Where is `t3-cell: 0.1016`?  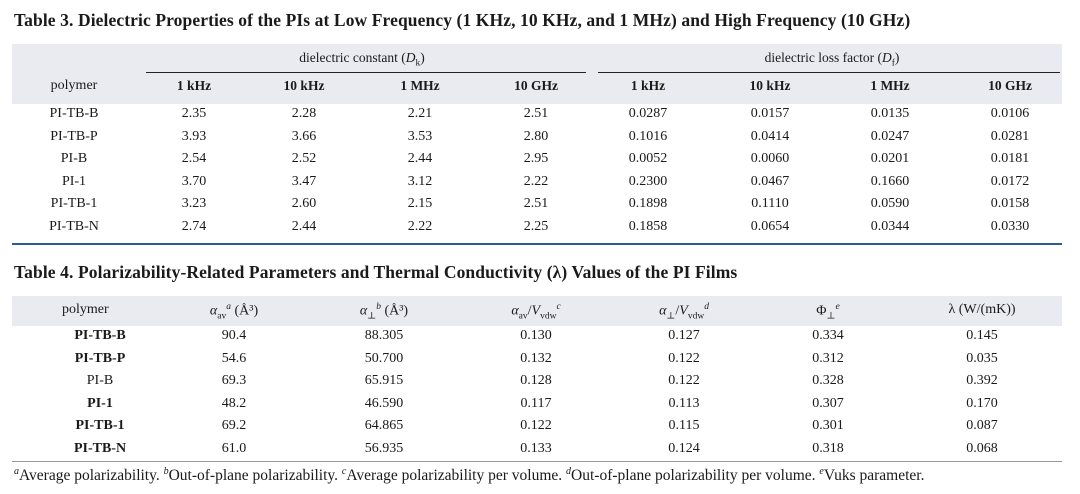 t3-cell: 0.1016 is located at coordinates (648, 136).